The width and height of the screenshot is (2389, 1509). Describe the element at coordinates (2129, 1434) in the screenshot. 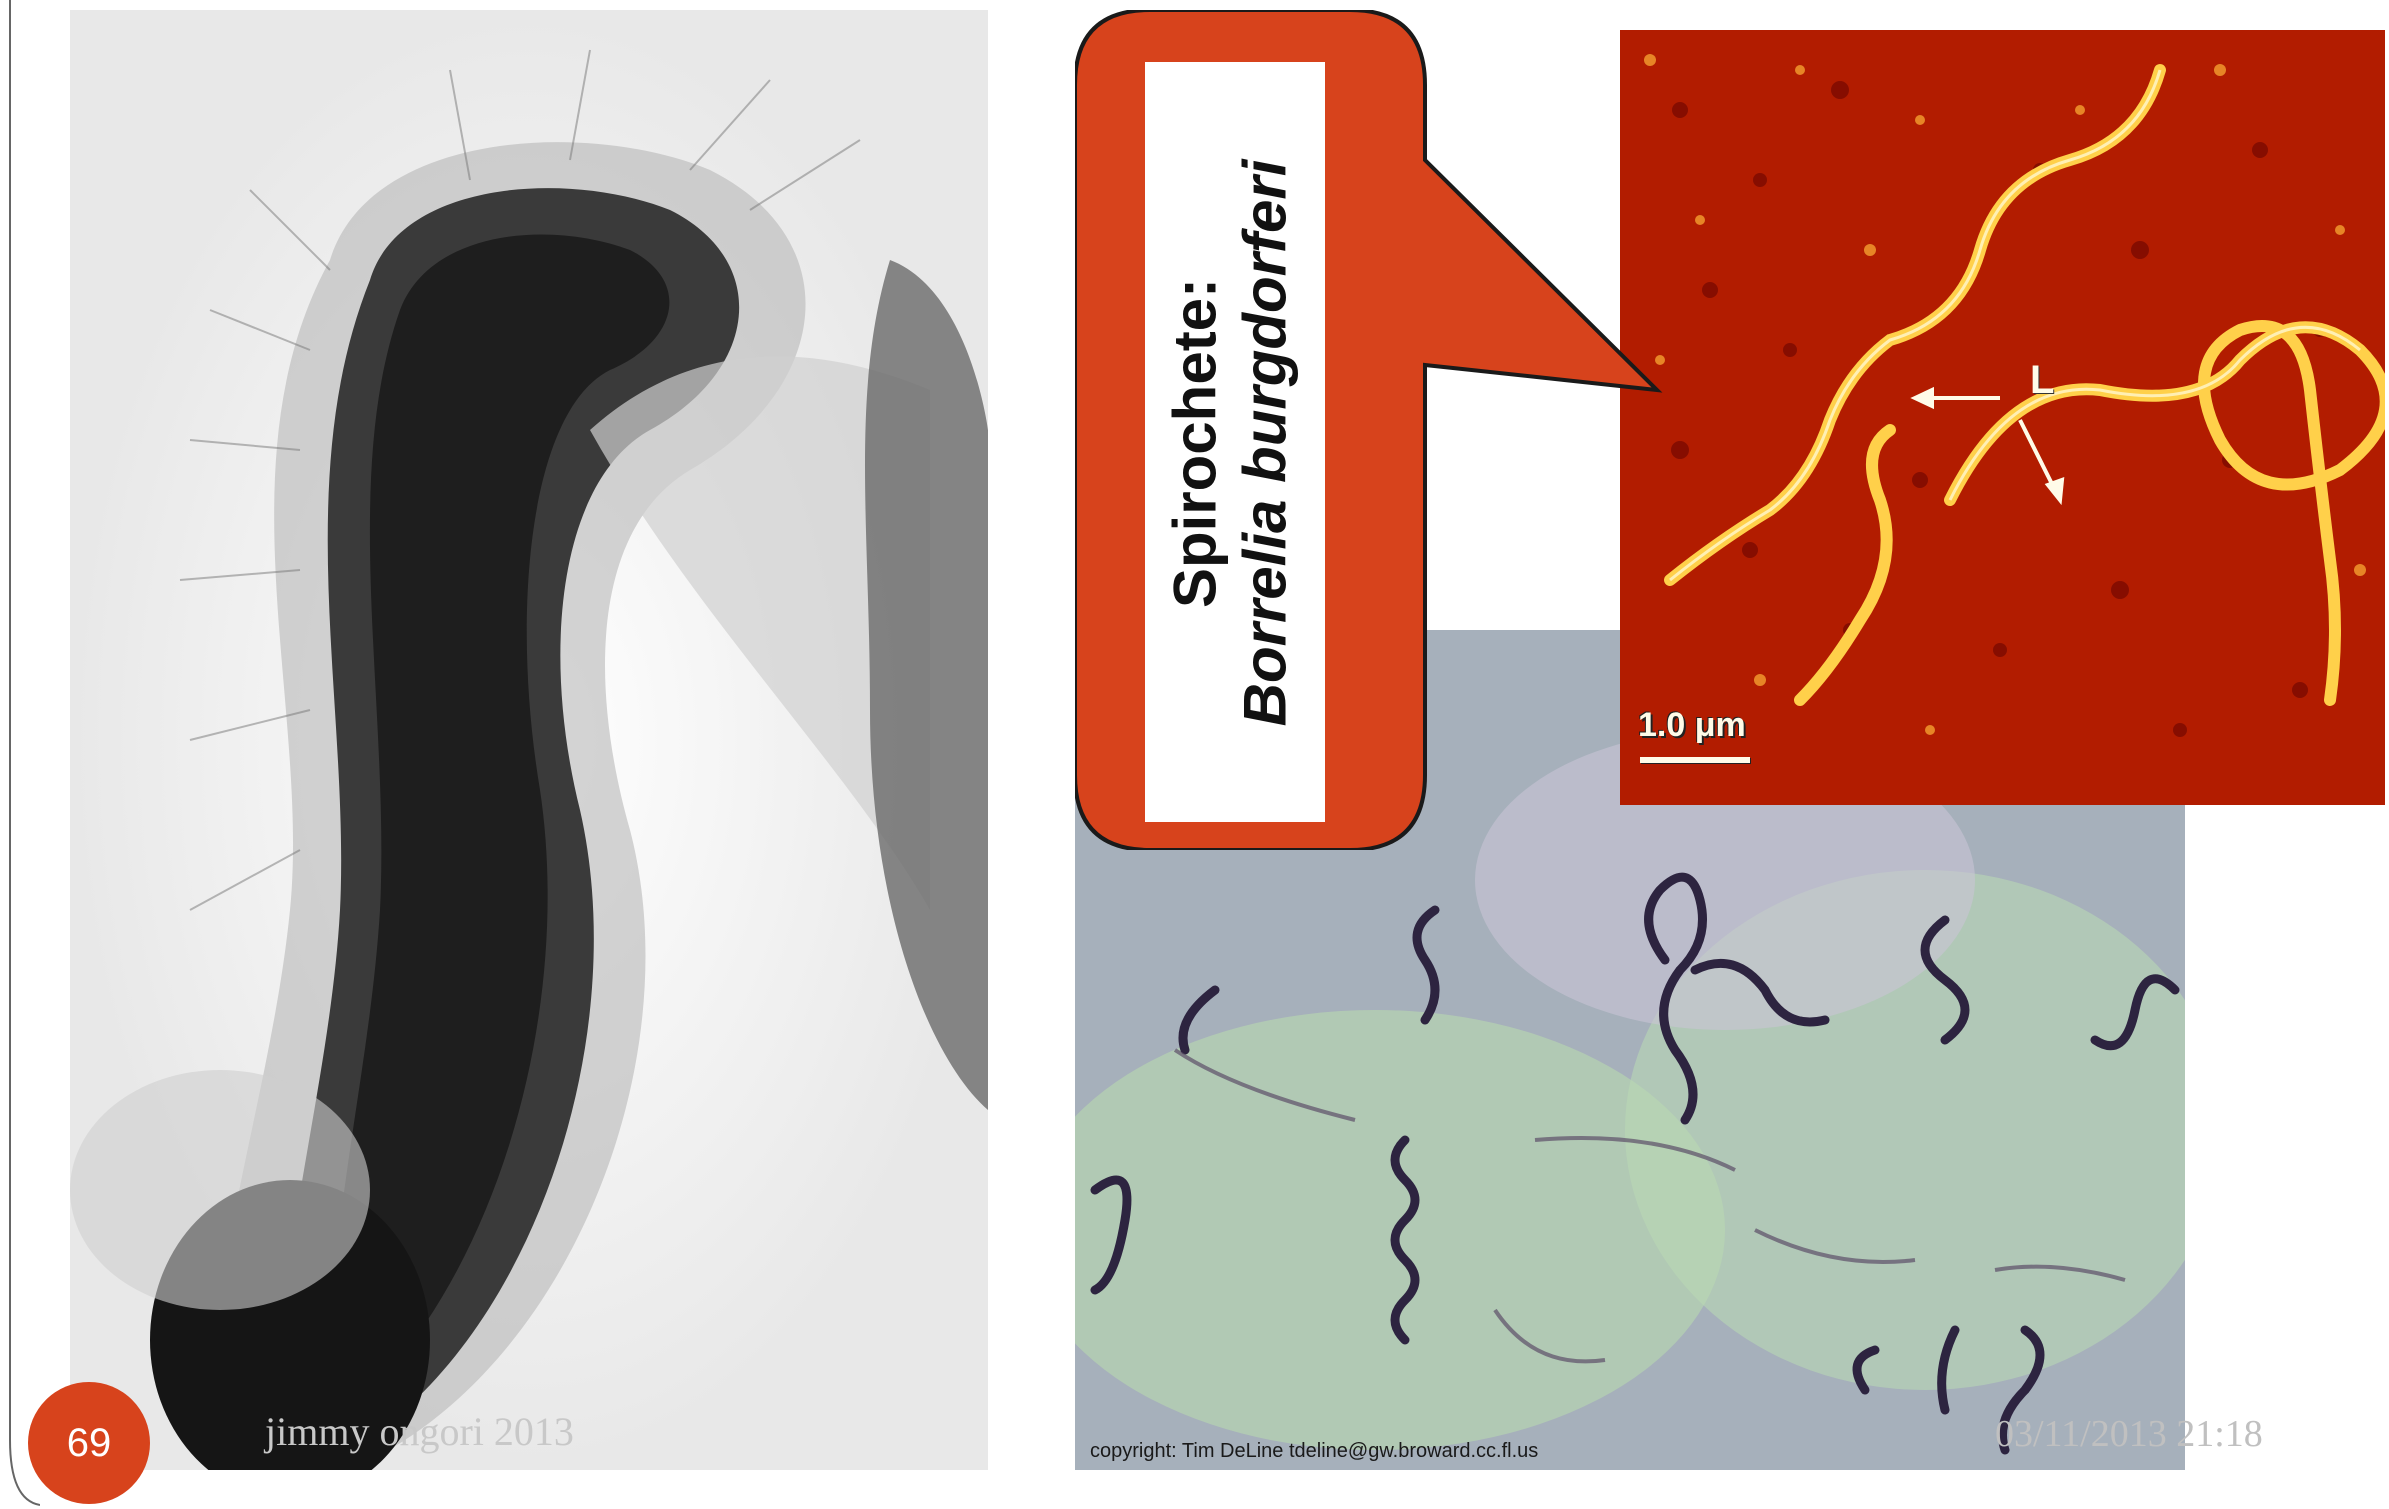

I see `footer-date: 03/11/2013 21:18` at that location.